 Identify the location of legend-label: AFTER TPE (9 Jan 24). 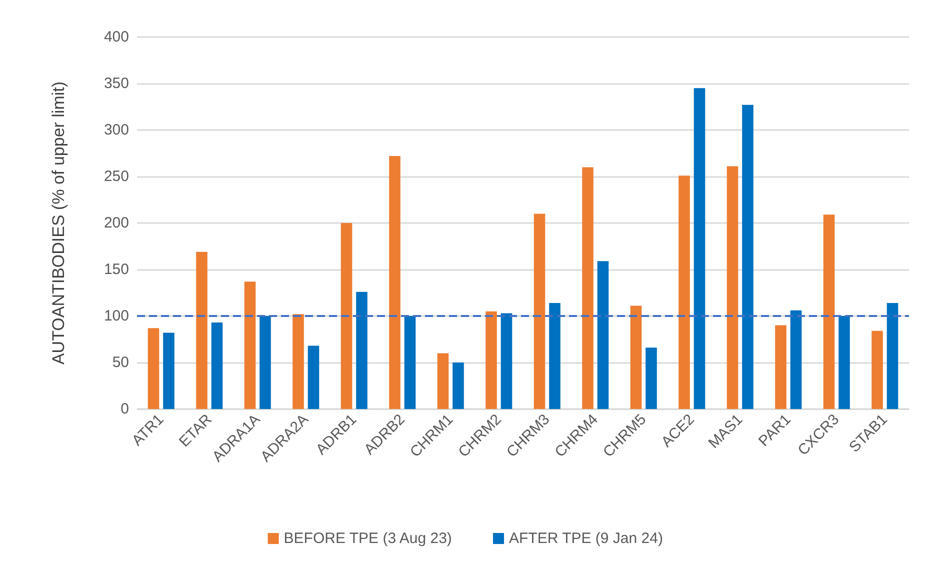
(586, 538).